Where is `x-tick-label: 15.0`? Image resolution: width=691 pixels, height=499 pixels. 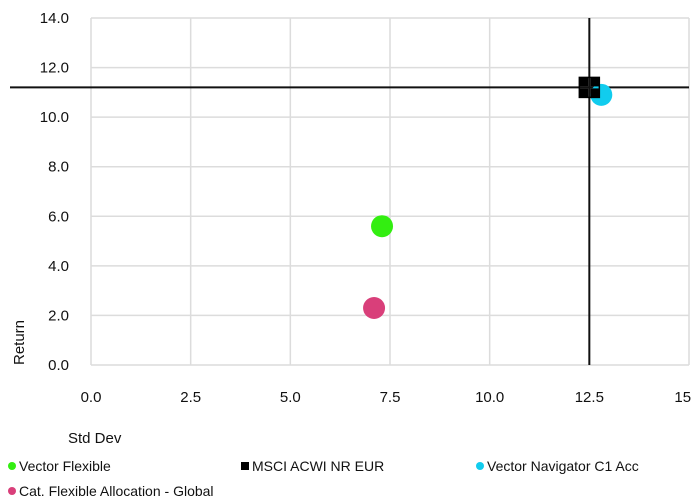 x-tick-label: 15.0 is located at coordinates (682, 397).